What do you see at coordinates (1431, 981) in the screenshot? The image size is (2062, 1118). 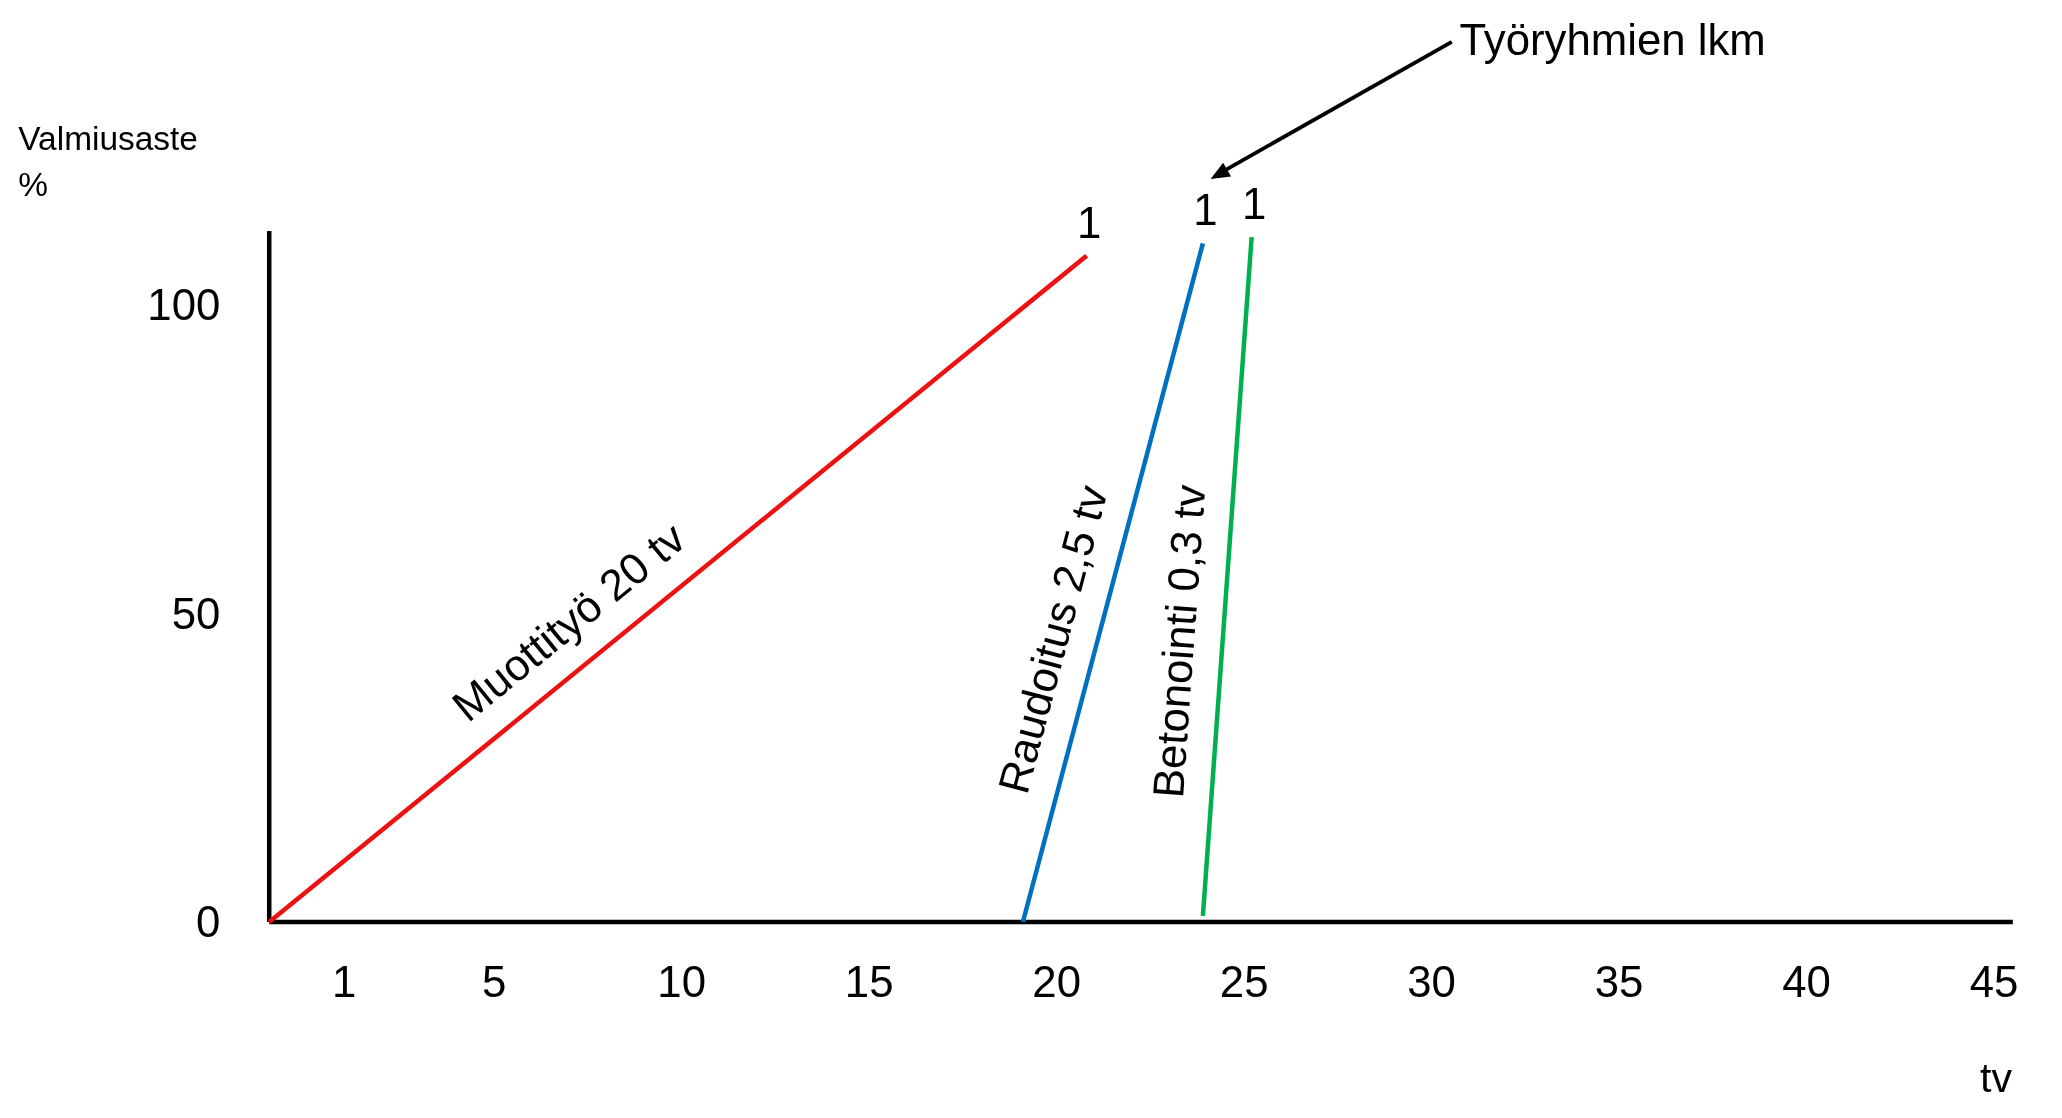 I see `x-tick-label: 30` at bounding box center [1431, 981].